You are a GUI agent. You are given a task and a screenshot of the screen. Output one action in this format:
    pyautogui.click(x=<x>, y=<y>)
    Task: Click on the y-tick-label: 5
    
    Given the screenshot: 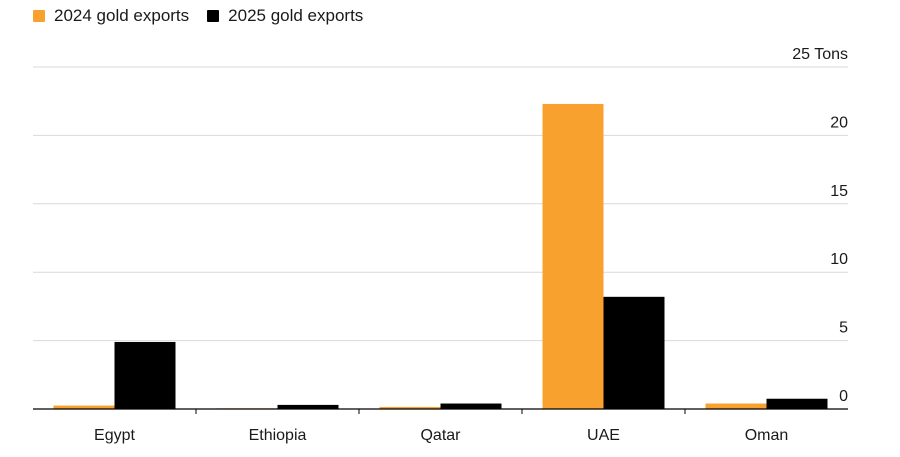 What is the action you would take?
    pyautogui.click(x=843, y=328)
    